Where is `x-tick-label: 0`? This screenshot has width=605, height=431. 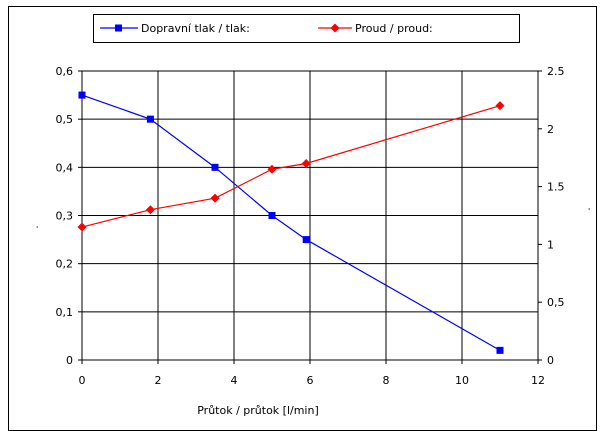
x-tick-label: 0 is located at coordinates (82, 380).